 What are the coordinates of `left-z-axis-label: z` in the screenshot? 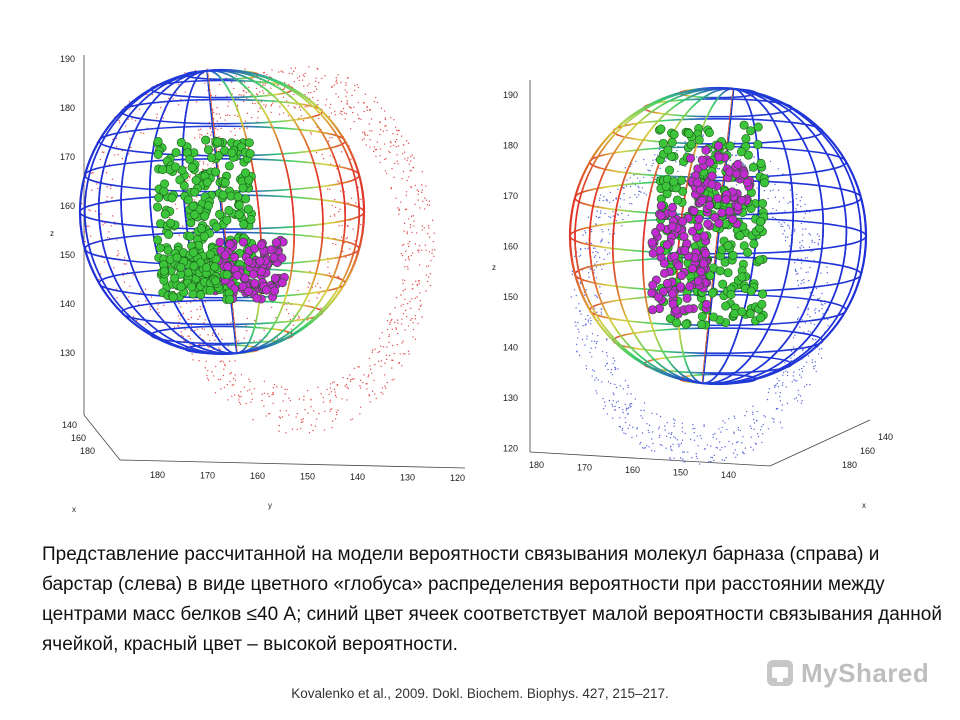 It's located at (52, 233).